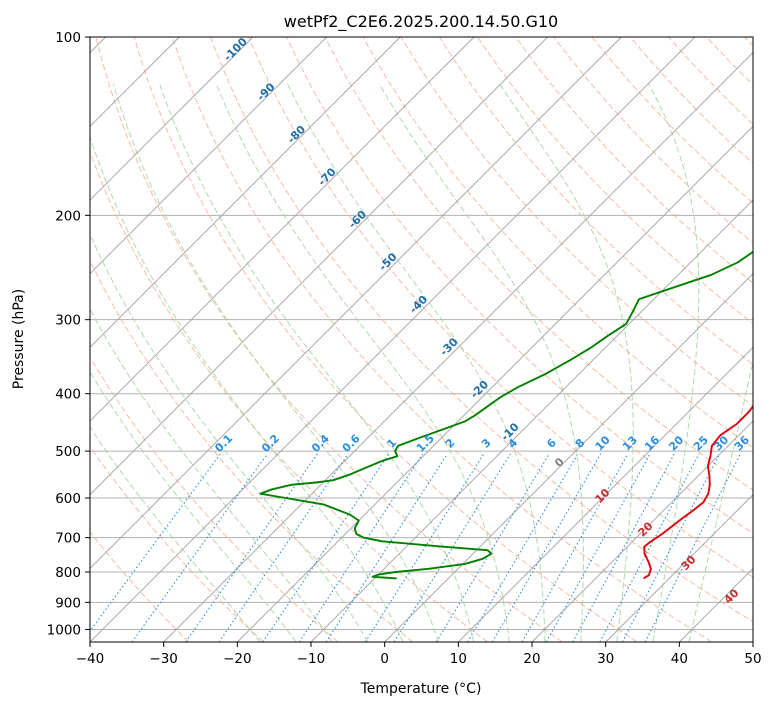 Image resolution: width=775 pixels, height=708 pixels. What do you see at coordinates (68, 539) in the screenshot?
I see `y-tick-label: 700` at bounding box center [68, 539].